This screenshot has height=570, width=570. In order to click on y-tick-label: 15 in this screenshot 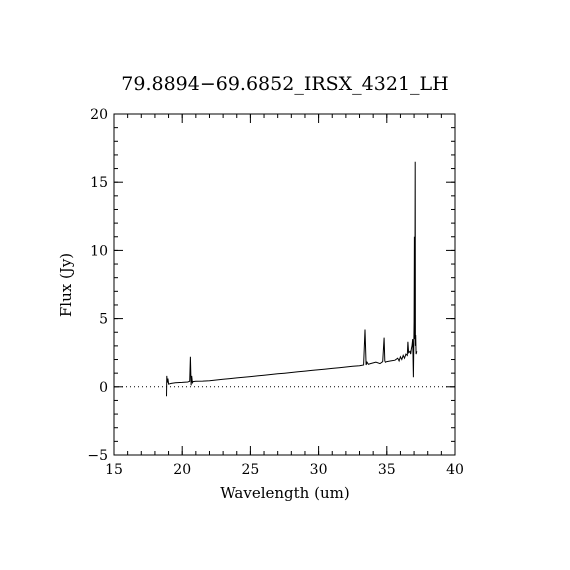, I will do `click(99, 183)`.